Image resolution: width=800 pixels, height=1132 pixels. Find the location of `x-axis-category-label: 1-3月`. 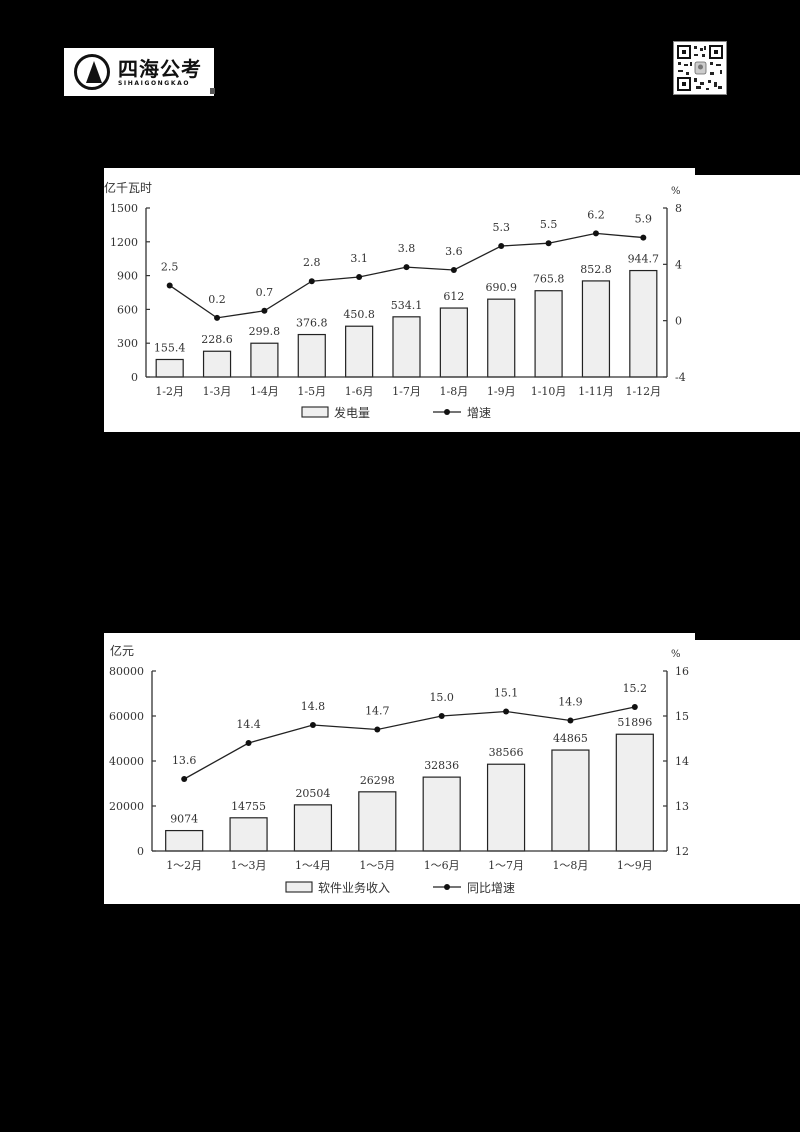

x-axis-category-label: 1-3月 is located at coordinates (217, 391).